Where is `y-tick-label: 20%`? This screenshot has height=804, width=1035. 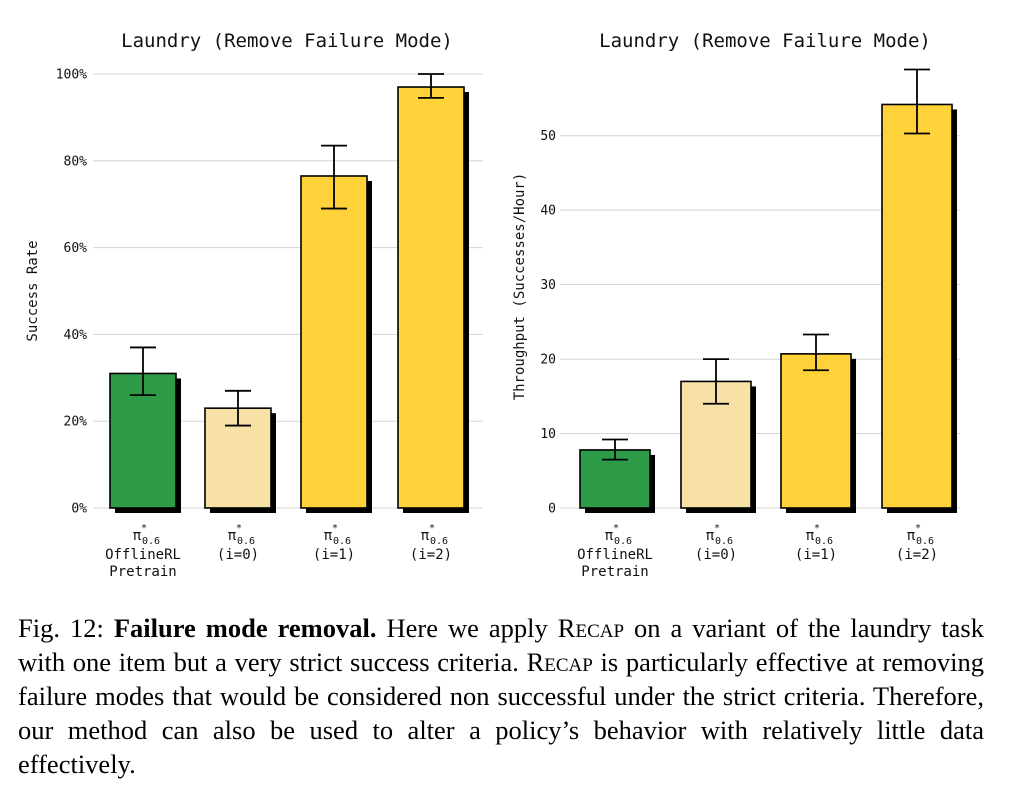
y-tick-label: 20% is located at coordinates (76, 422).